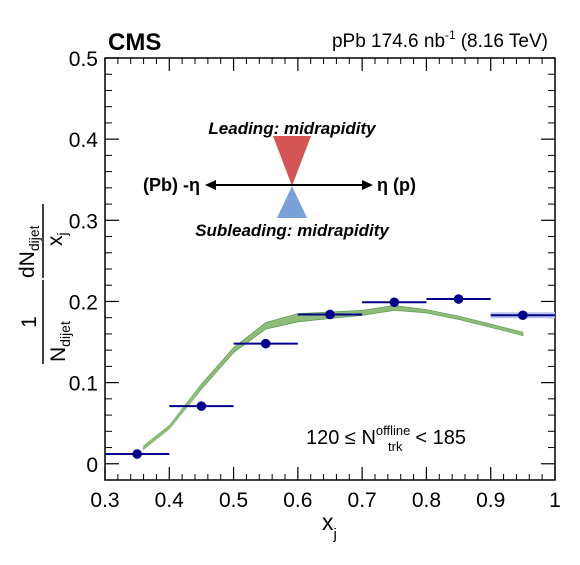 The image size is (580, 565). What do you see at coordinates (450, 35) in the screenshot?
I see `collision-exponent: -1` at bounding box center [450, 35].